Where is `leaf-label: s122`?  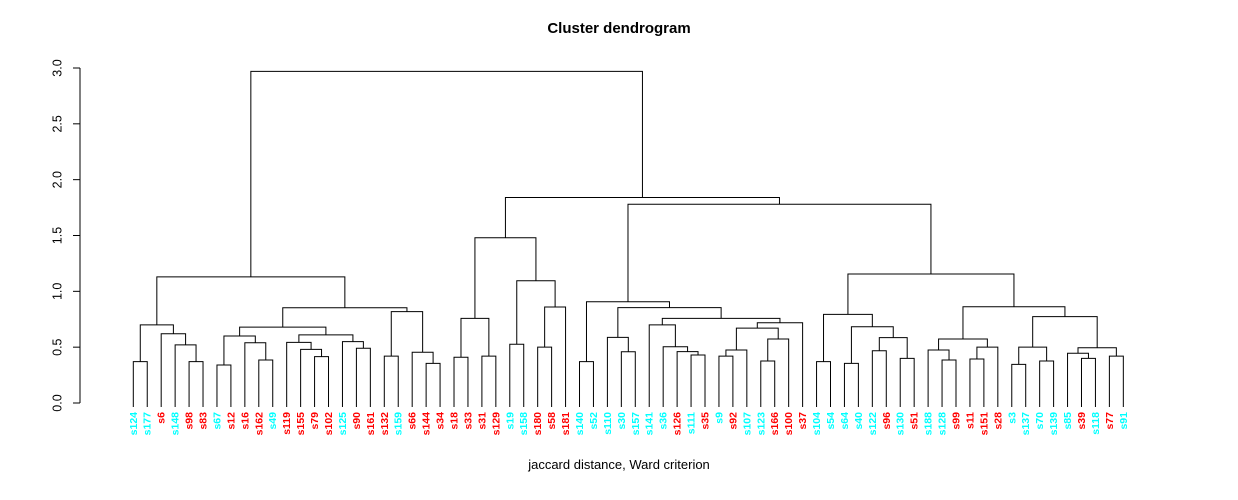 leaf-label: s122 is located at coordinates (873, 424).